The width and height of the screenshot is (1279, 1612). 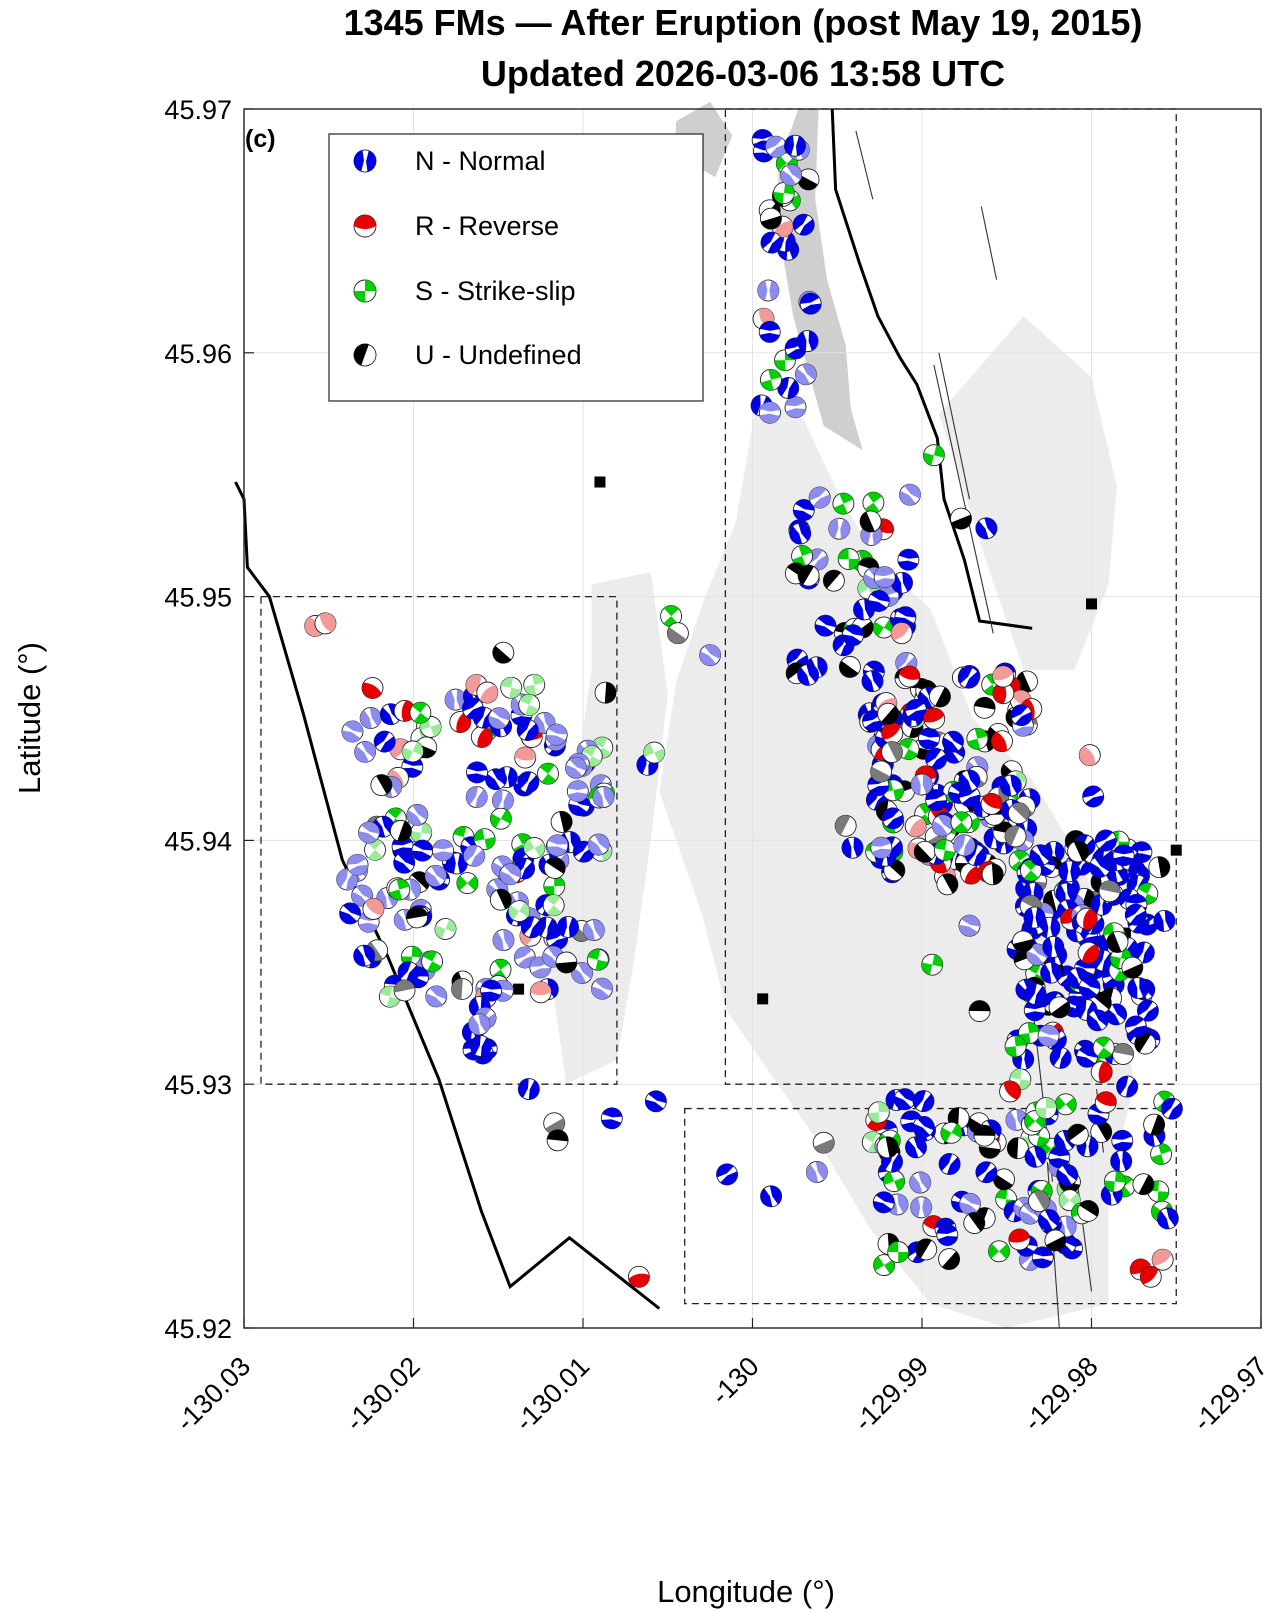 I want to click on y-axis-label: Latitude (°), so click(x=29, y=718).